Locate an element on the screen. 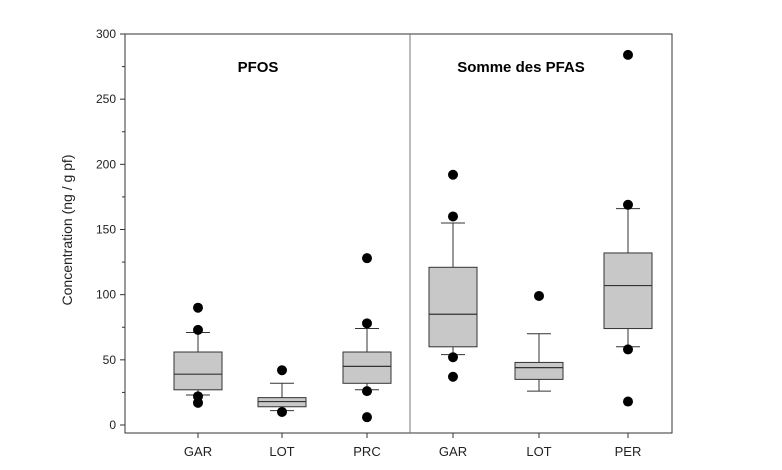  box-panel1-gar is located at coordinates (198, 371).